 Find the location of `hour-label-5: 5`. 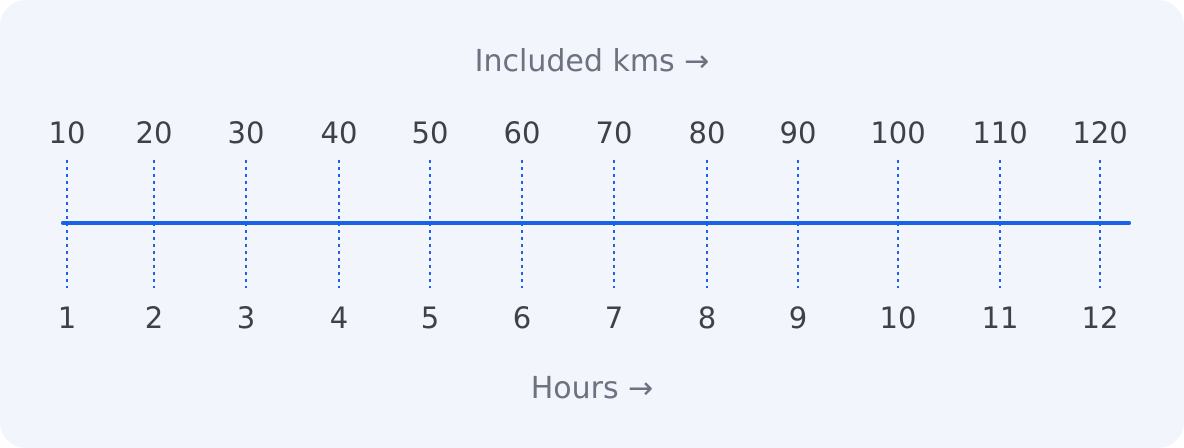

hour-label-5: 5 is located at coordinates (430, 318).